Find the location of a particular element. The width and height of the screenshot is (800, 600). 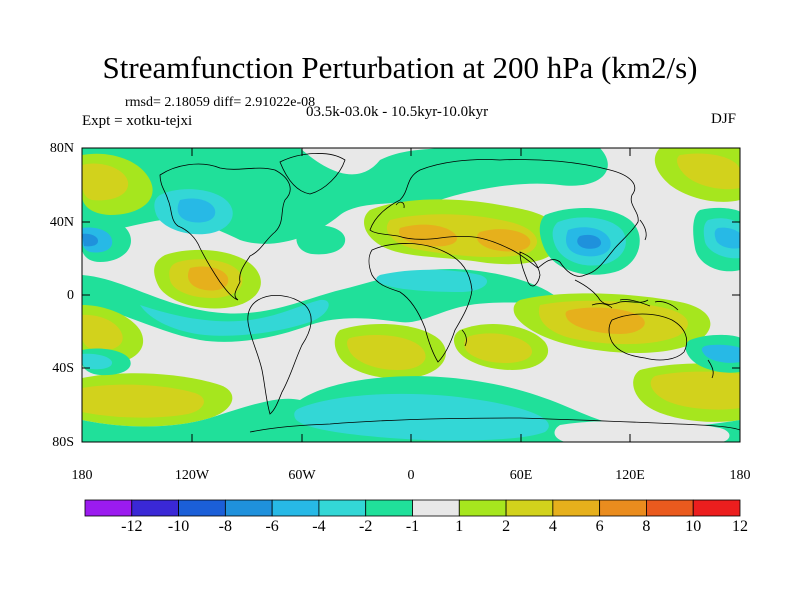

coastline-north-america is located at coordinates (225, 232).